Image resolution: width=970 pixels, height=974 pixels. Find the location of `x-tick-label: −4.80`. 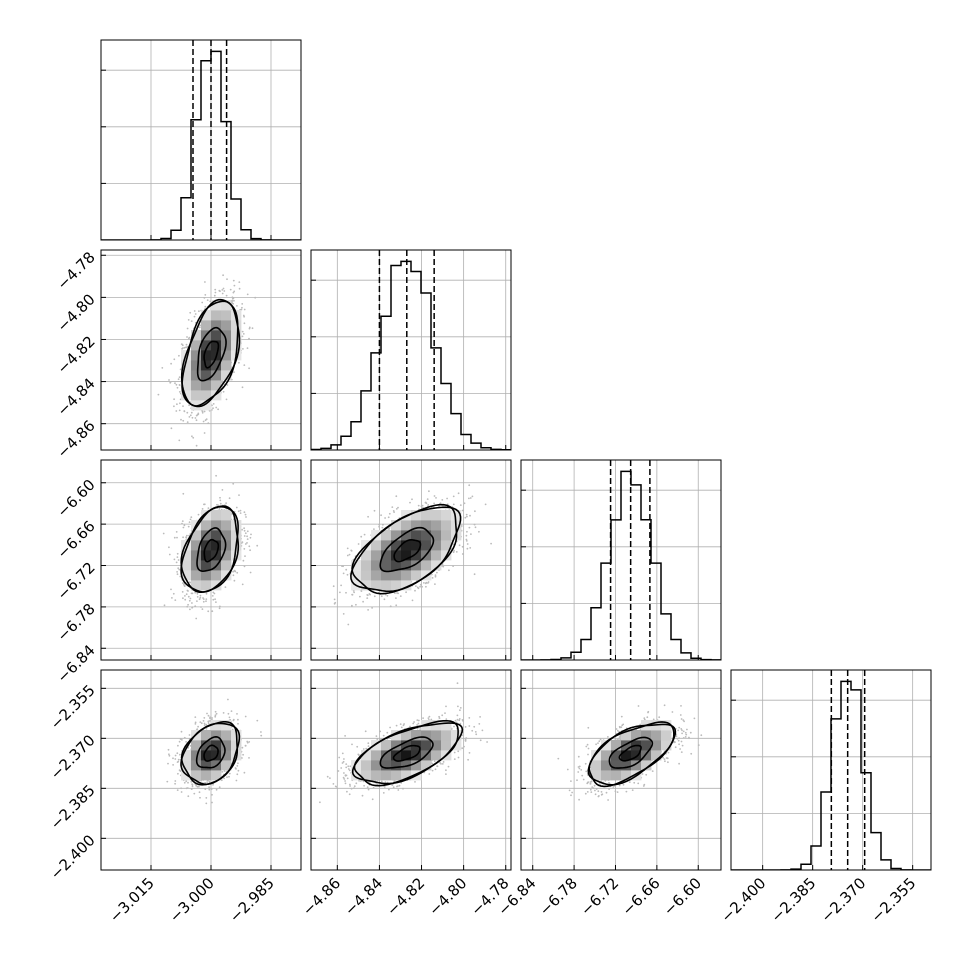

x-tick-label: −4.80 is located at coordinates (447, 896).